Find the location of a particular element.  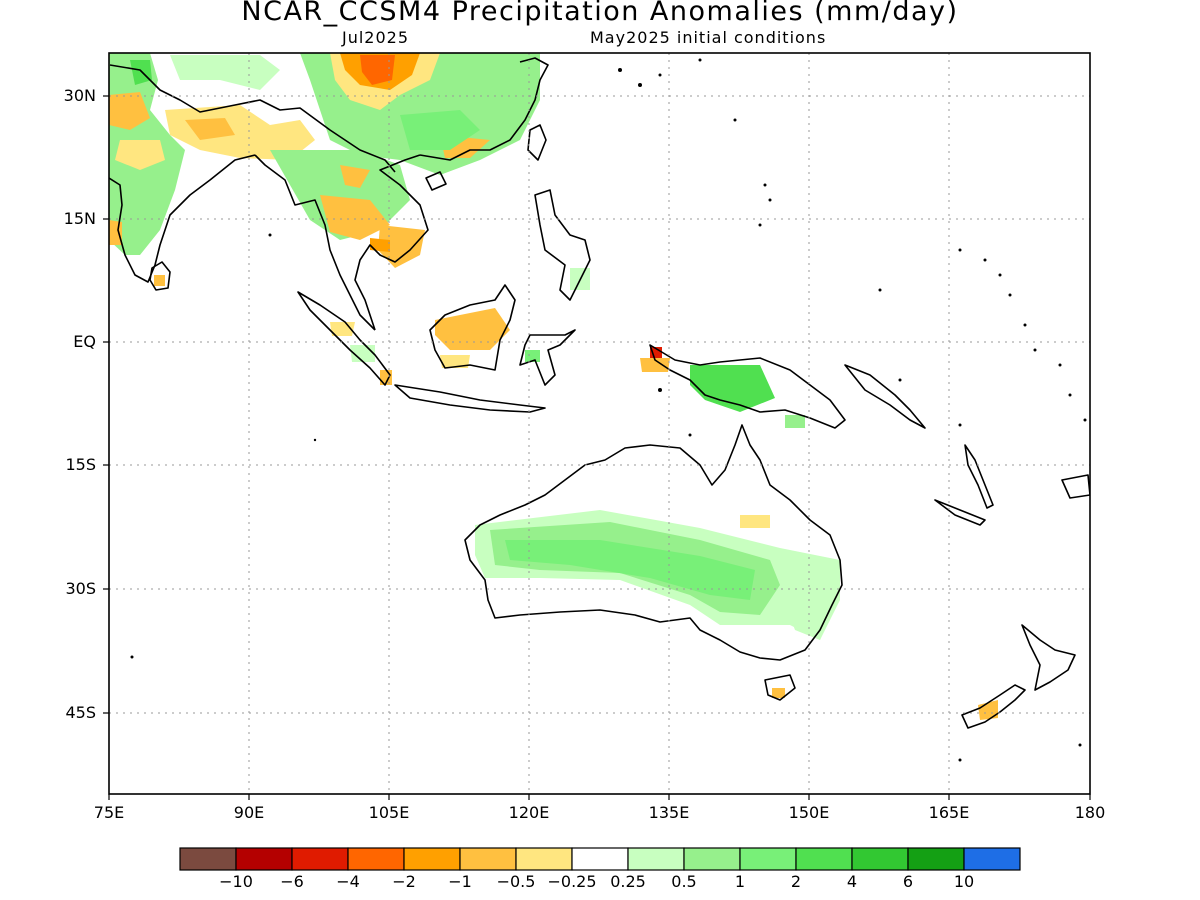

colorbar-tick-label: 10 is located at coordinates (964, 881).